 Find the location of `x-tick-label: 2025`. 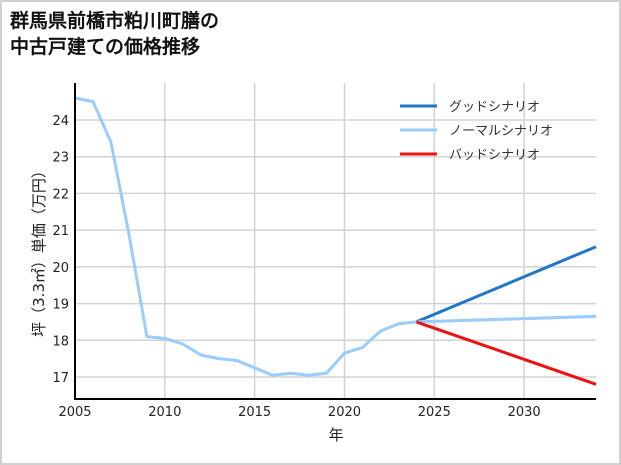

x-tick-label: 2025 is located at coordinates (434, 412).